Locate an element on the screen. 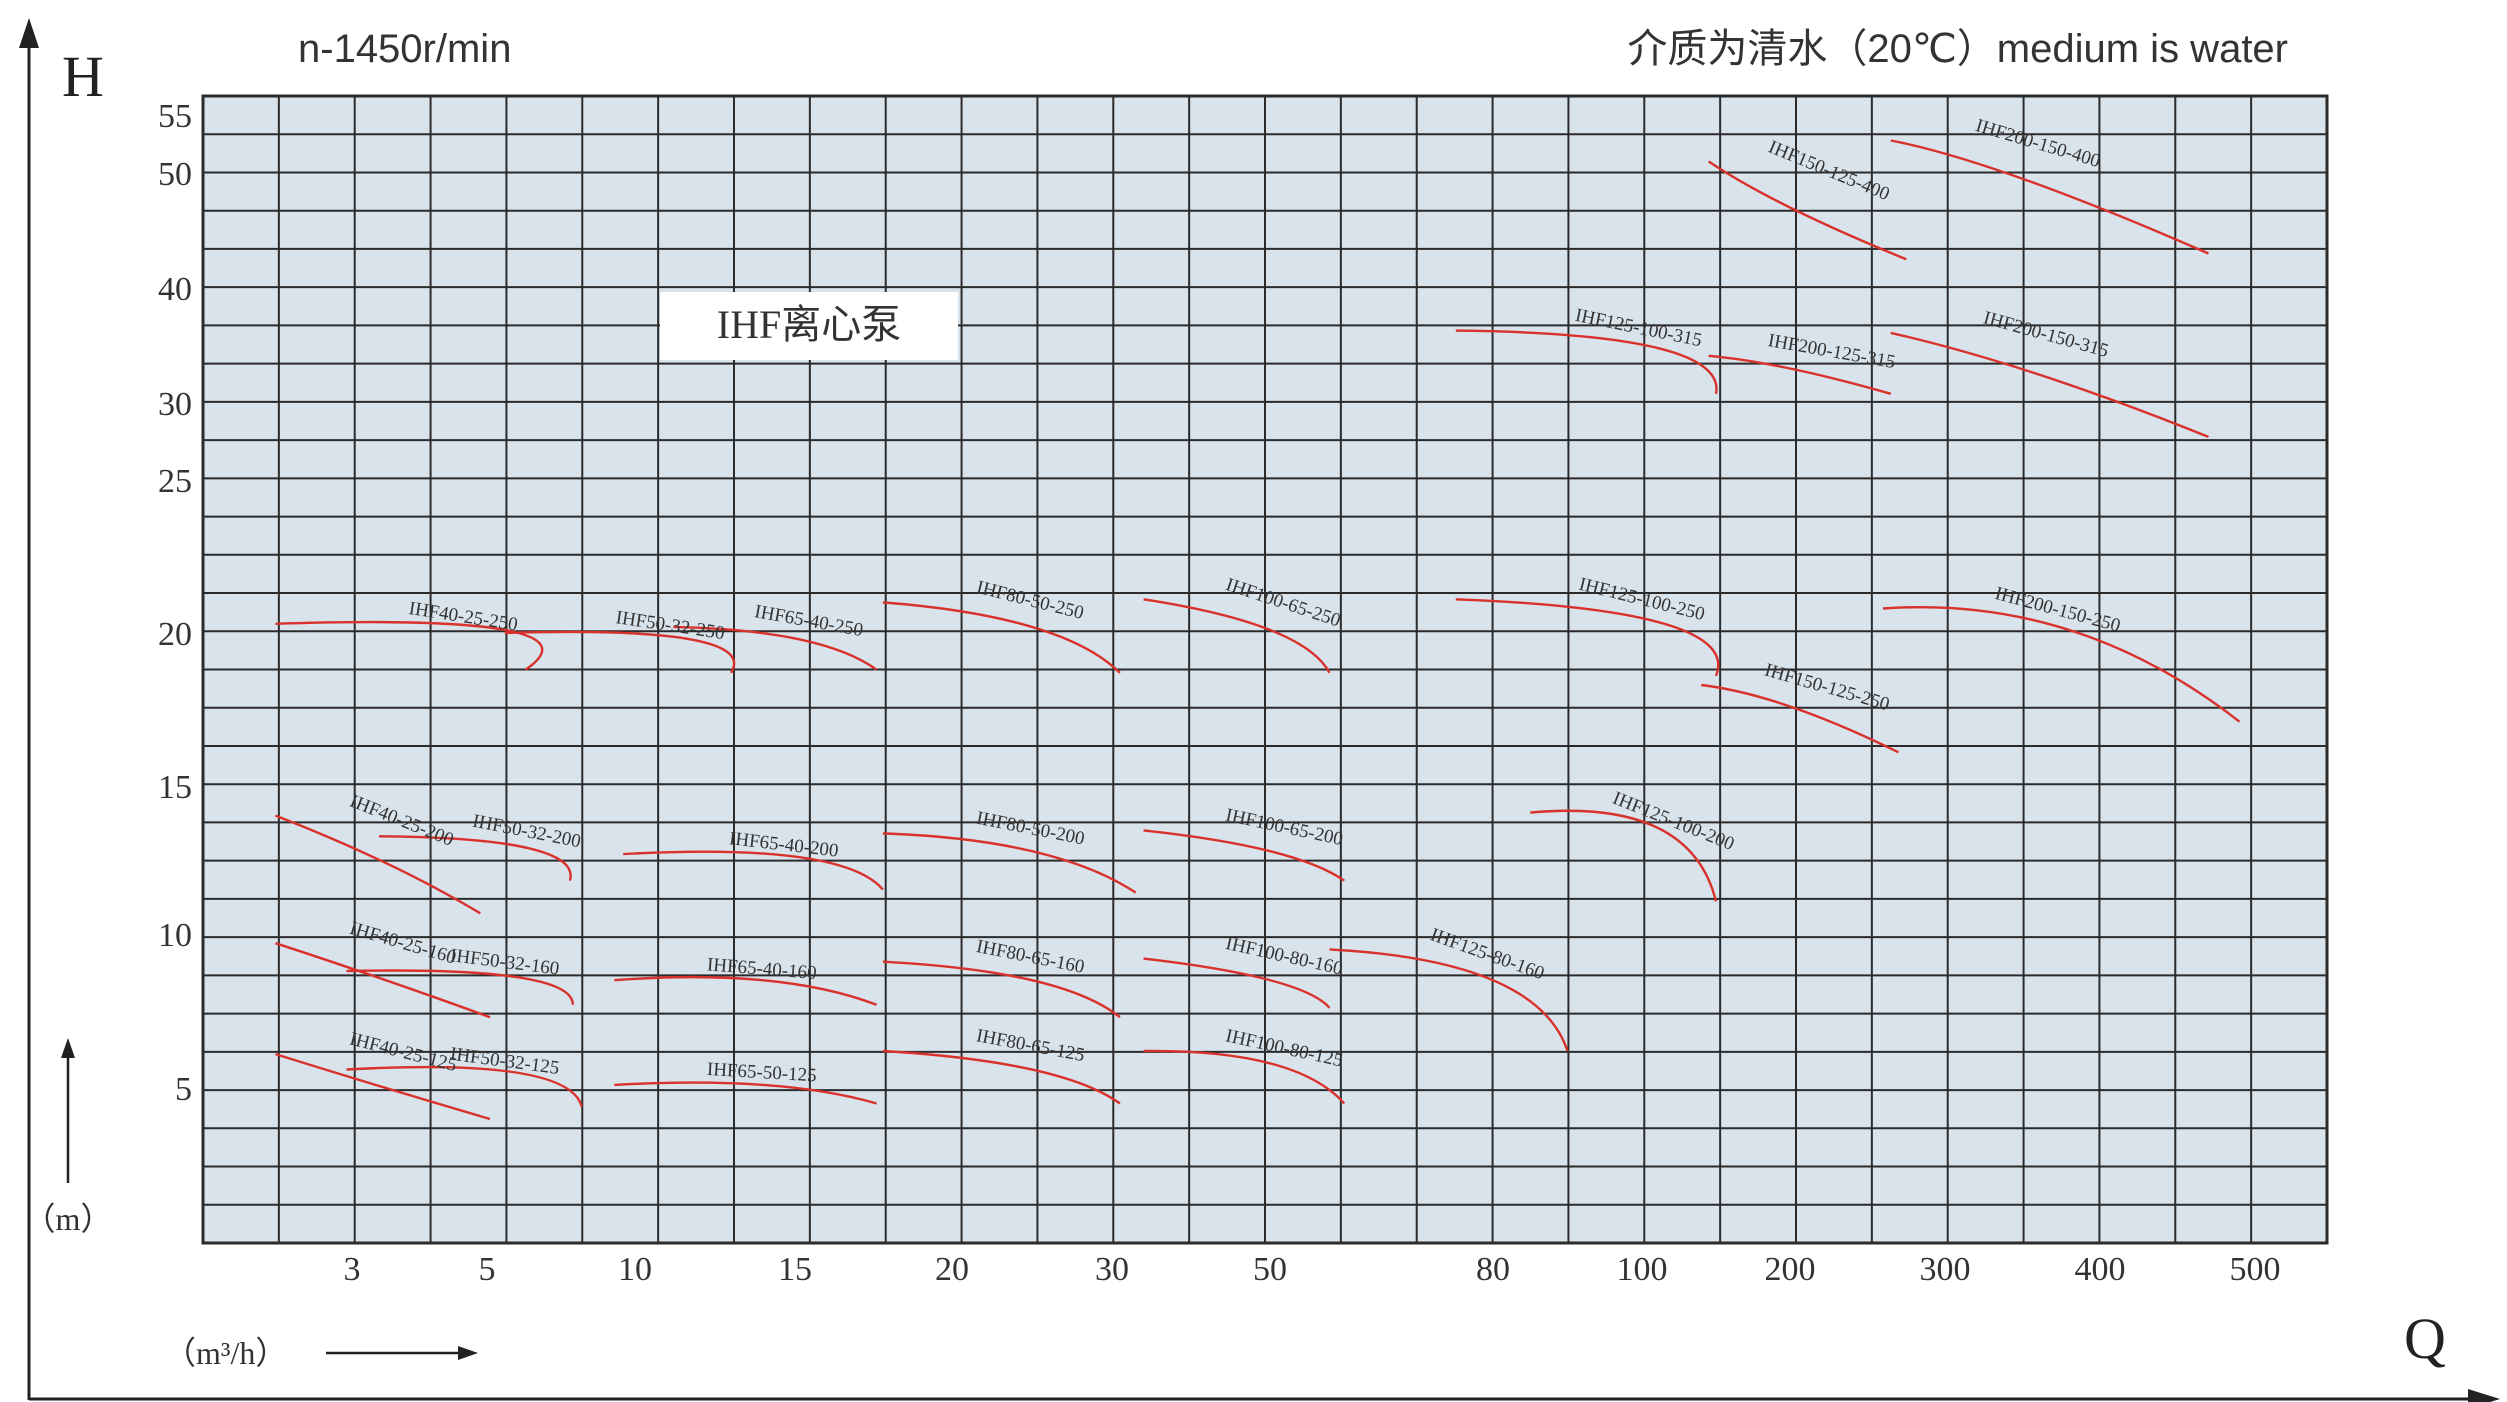 Image resolution: width=2507 pixels, height=1402 pixels. x-unit-label: （m³/h） is located at coordinates (225, 1353).